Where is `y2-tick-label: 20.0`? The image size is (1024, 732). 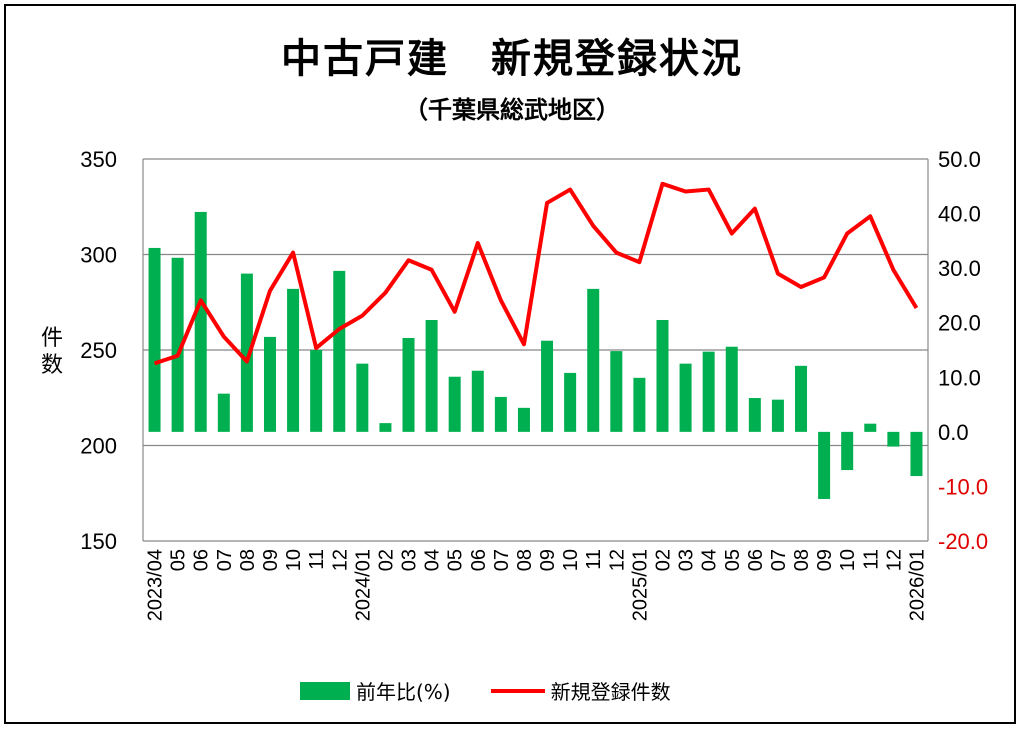 y2-tick-label: 20.0 is located at coordinates (959, 323).